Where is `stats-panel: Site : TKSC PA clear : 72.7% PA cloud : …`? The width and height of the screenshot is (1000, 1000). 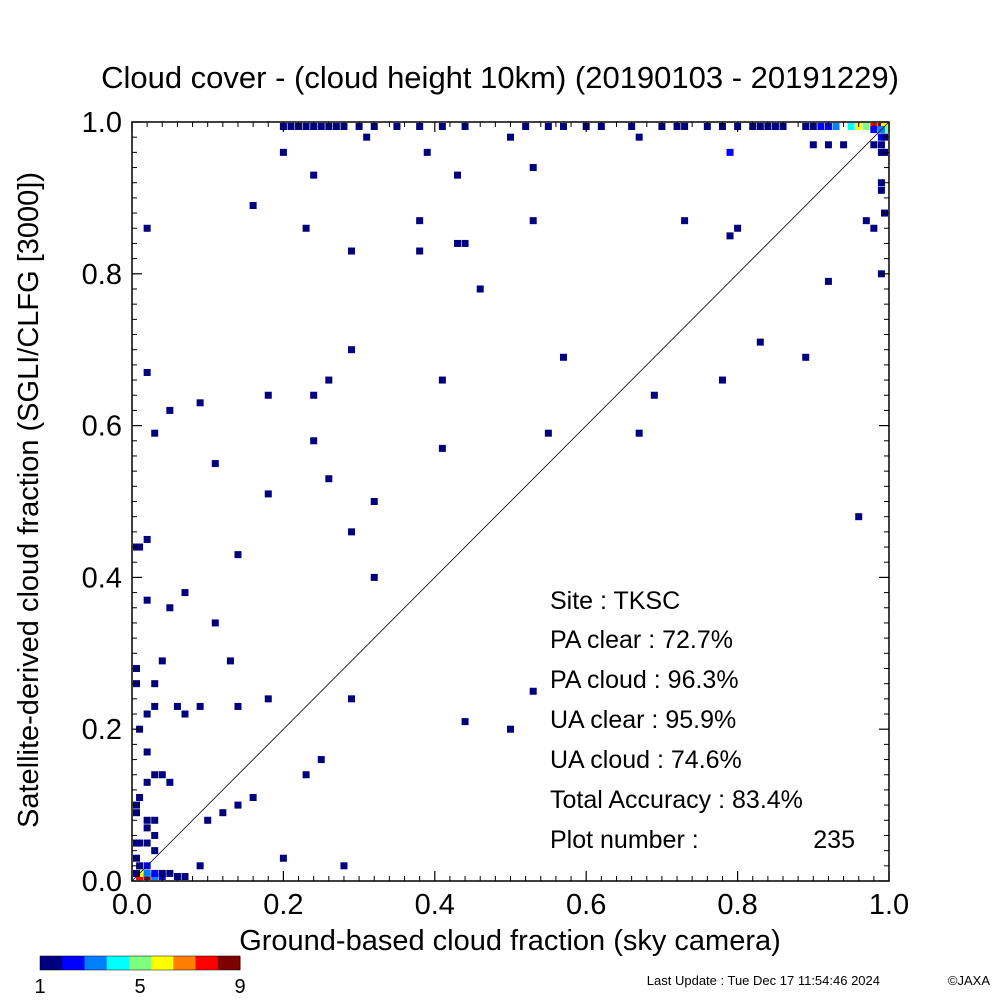 stats-panel: Site : TKSC PA clear : 72.7% PA cloud : … is located at coordinates (702, 720).